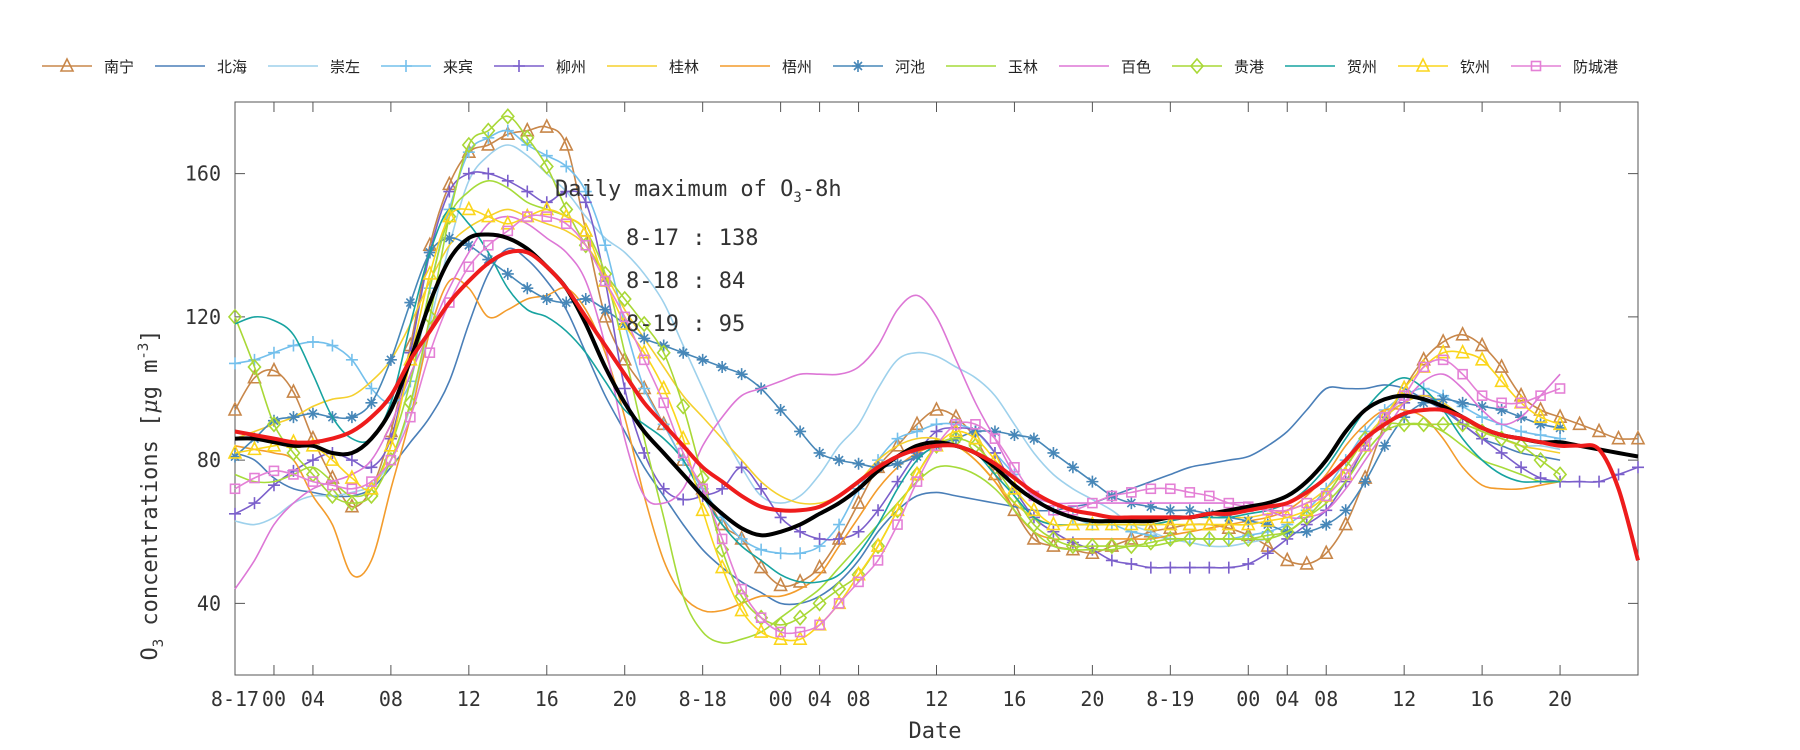 This screenshot has width=1800, height=750. What do you see at coordinates (879, 67) in the screenshot?
I see `legend-entry: 河池` at bounding box center [879, 67].